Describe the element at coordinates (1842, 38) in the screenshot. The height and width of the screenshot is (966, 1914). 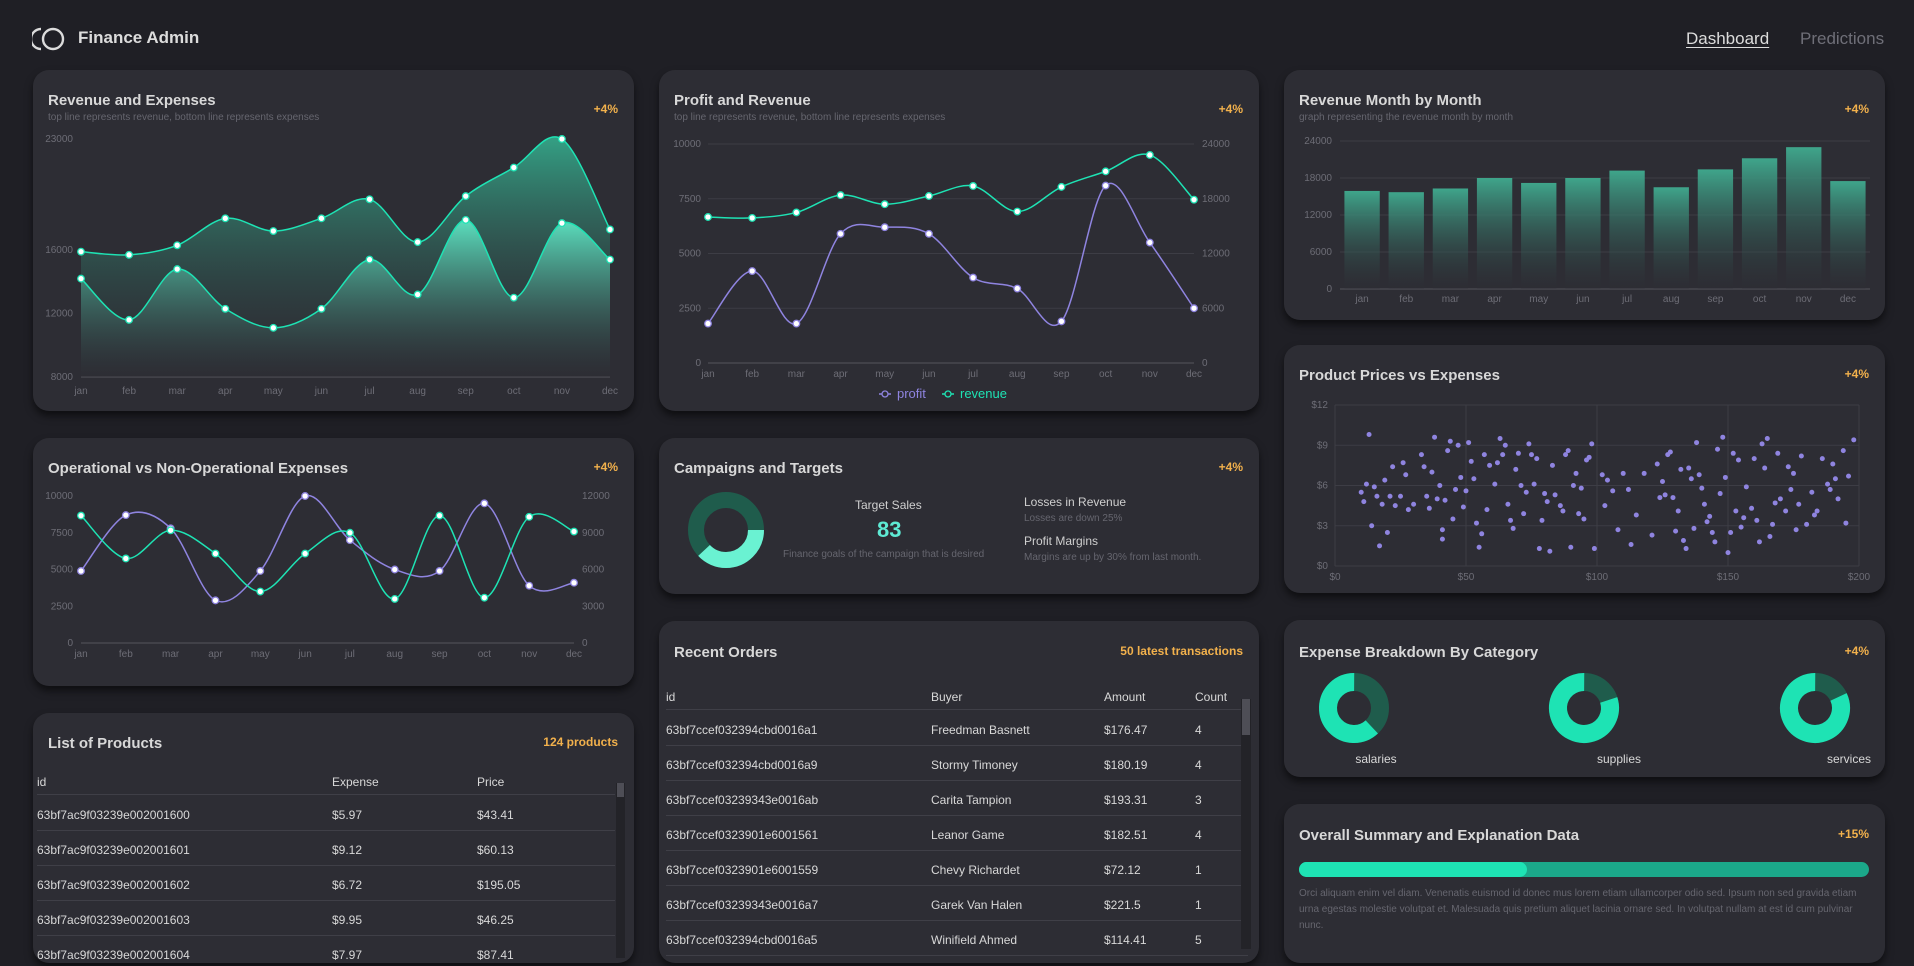
I see `nav-predictions: Predictions` at that location.